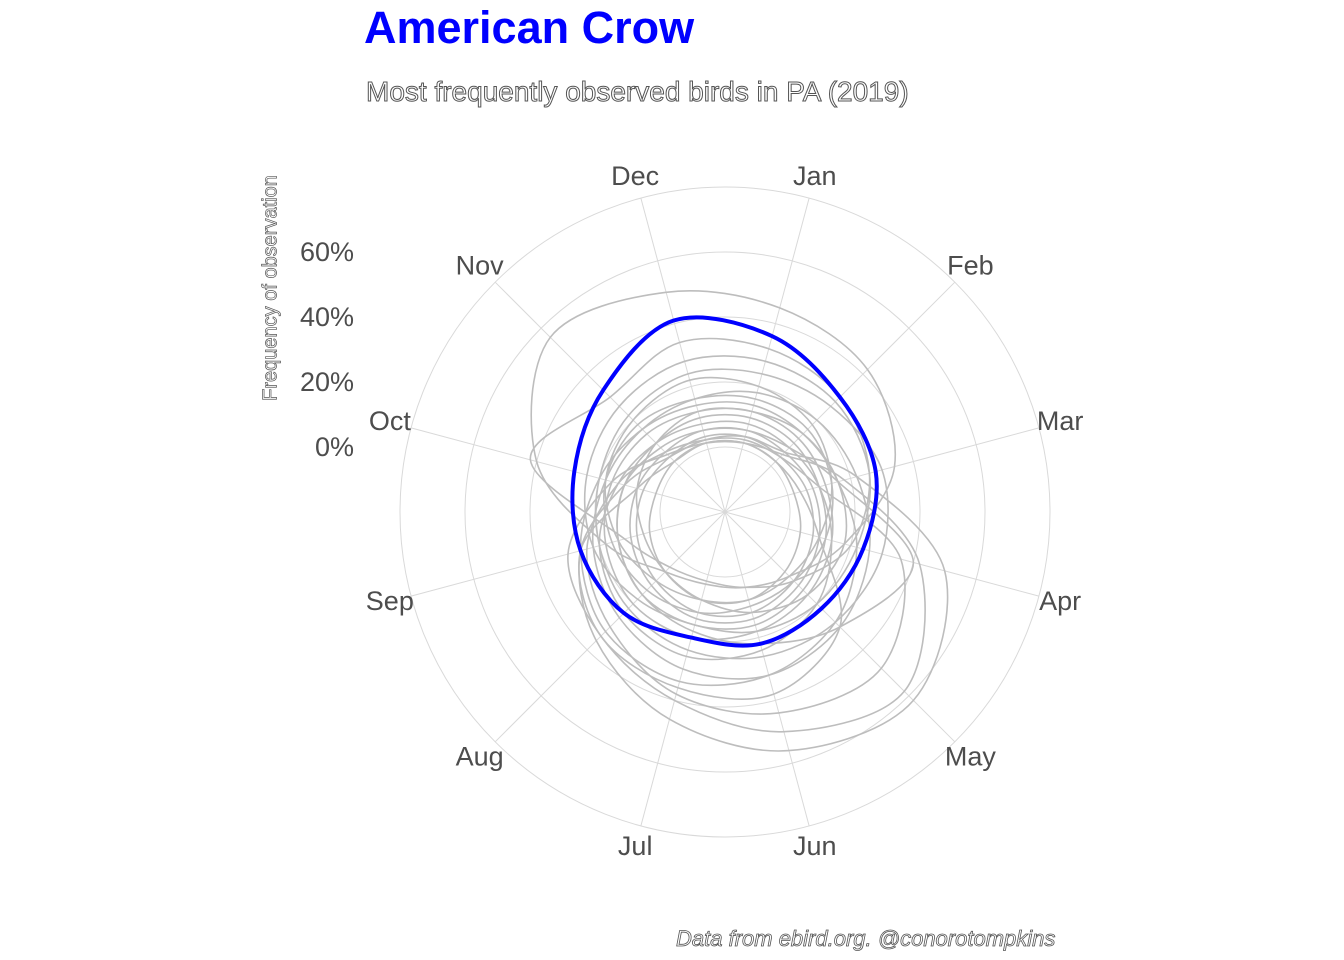  What do you see at coordinates (390, 421) in the screenshot?
I see `month-label-oct: Oct` at bounding box center [390, 421].